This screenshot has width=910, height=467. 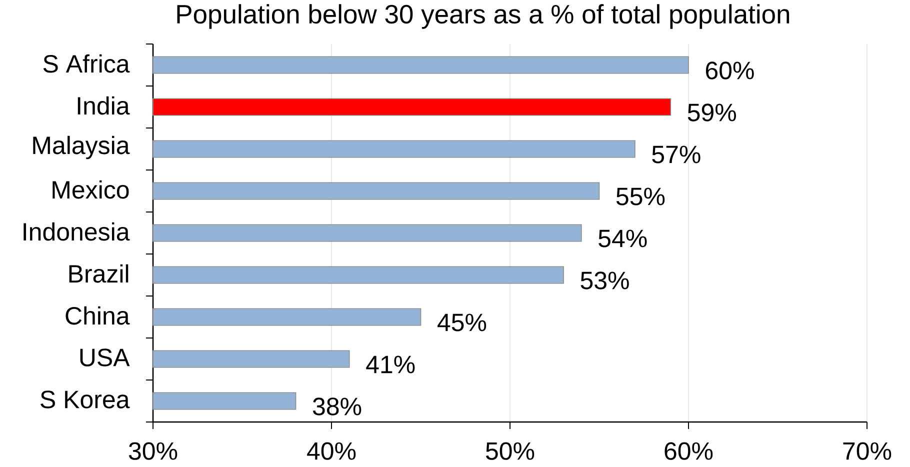 What do you see at coordinates (77, 231) in the screenshot?
I see `y-tick-label: Indonesia` at bounding box center [77, 231].